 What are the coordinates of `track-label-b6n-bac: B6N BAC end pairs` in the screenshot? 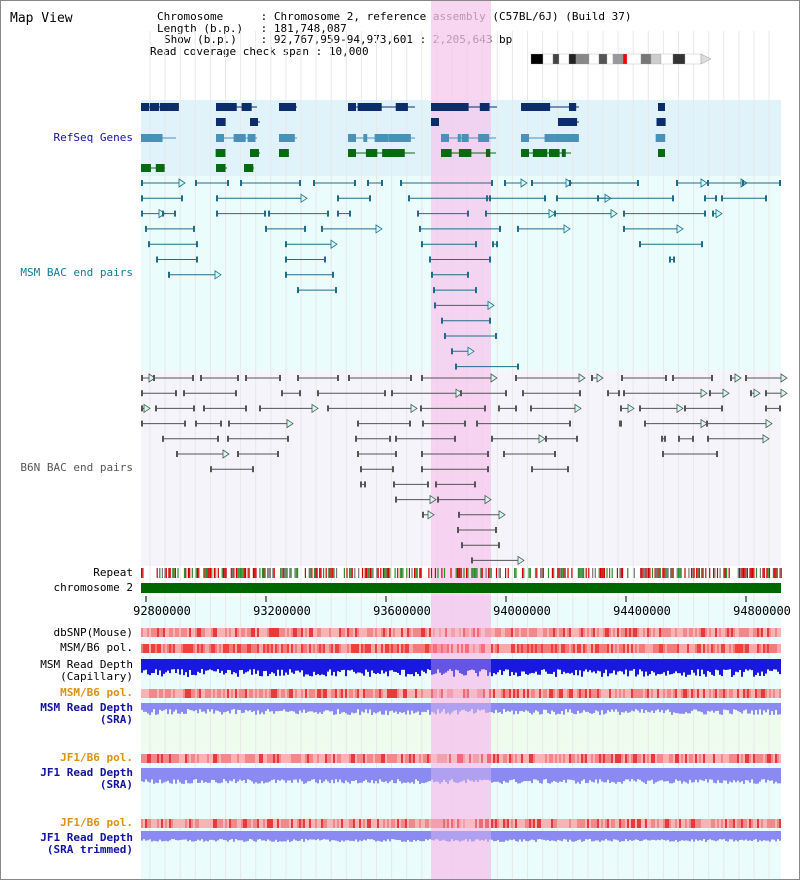 It's located at (76, 467).